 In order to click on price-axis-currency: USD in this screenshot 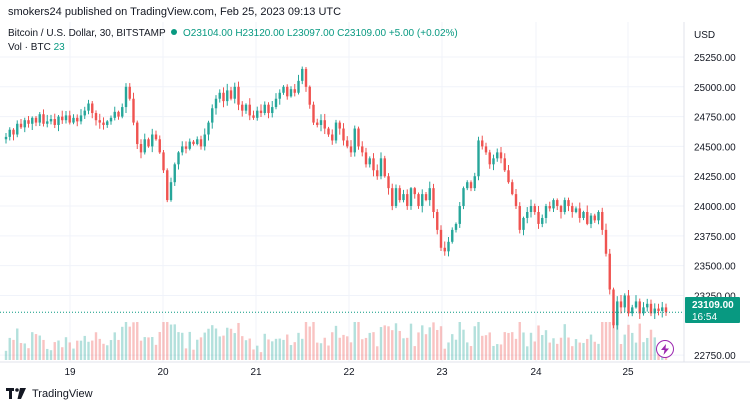, I will do `click(704, 35)`.